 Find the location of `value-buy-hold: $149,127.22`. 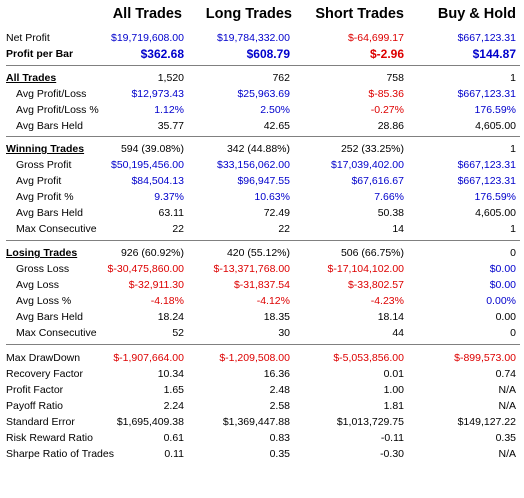

value-buy-hold: $149,127.22 is located at coordinates (486, 422).